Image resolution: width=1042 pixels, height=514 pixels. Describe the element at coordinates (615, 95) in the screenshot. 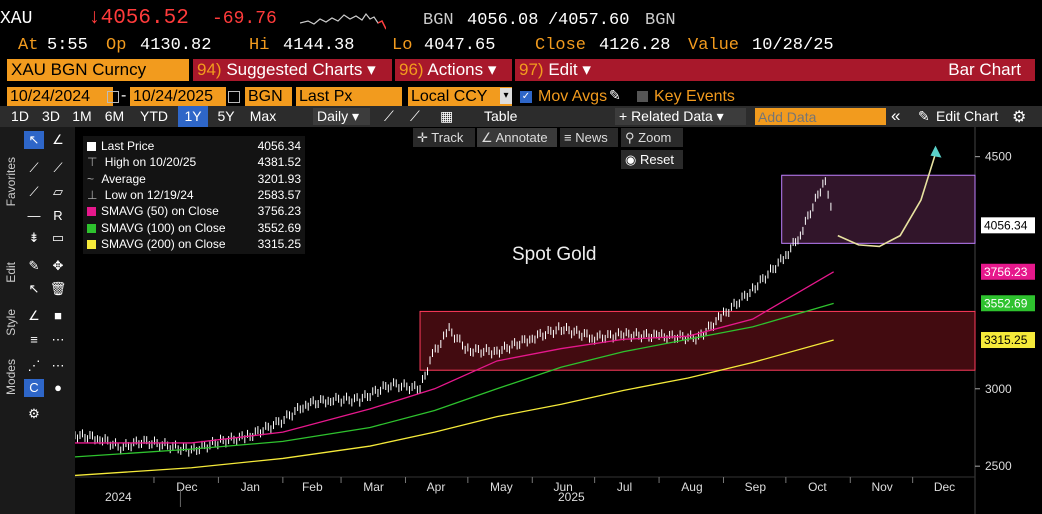

I see `pencil-icon: ✎` at that location.